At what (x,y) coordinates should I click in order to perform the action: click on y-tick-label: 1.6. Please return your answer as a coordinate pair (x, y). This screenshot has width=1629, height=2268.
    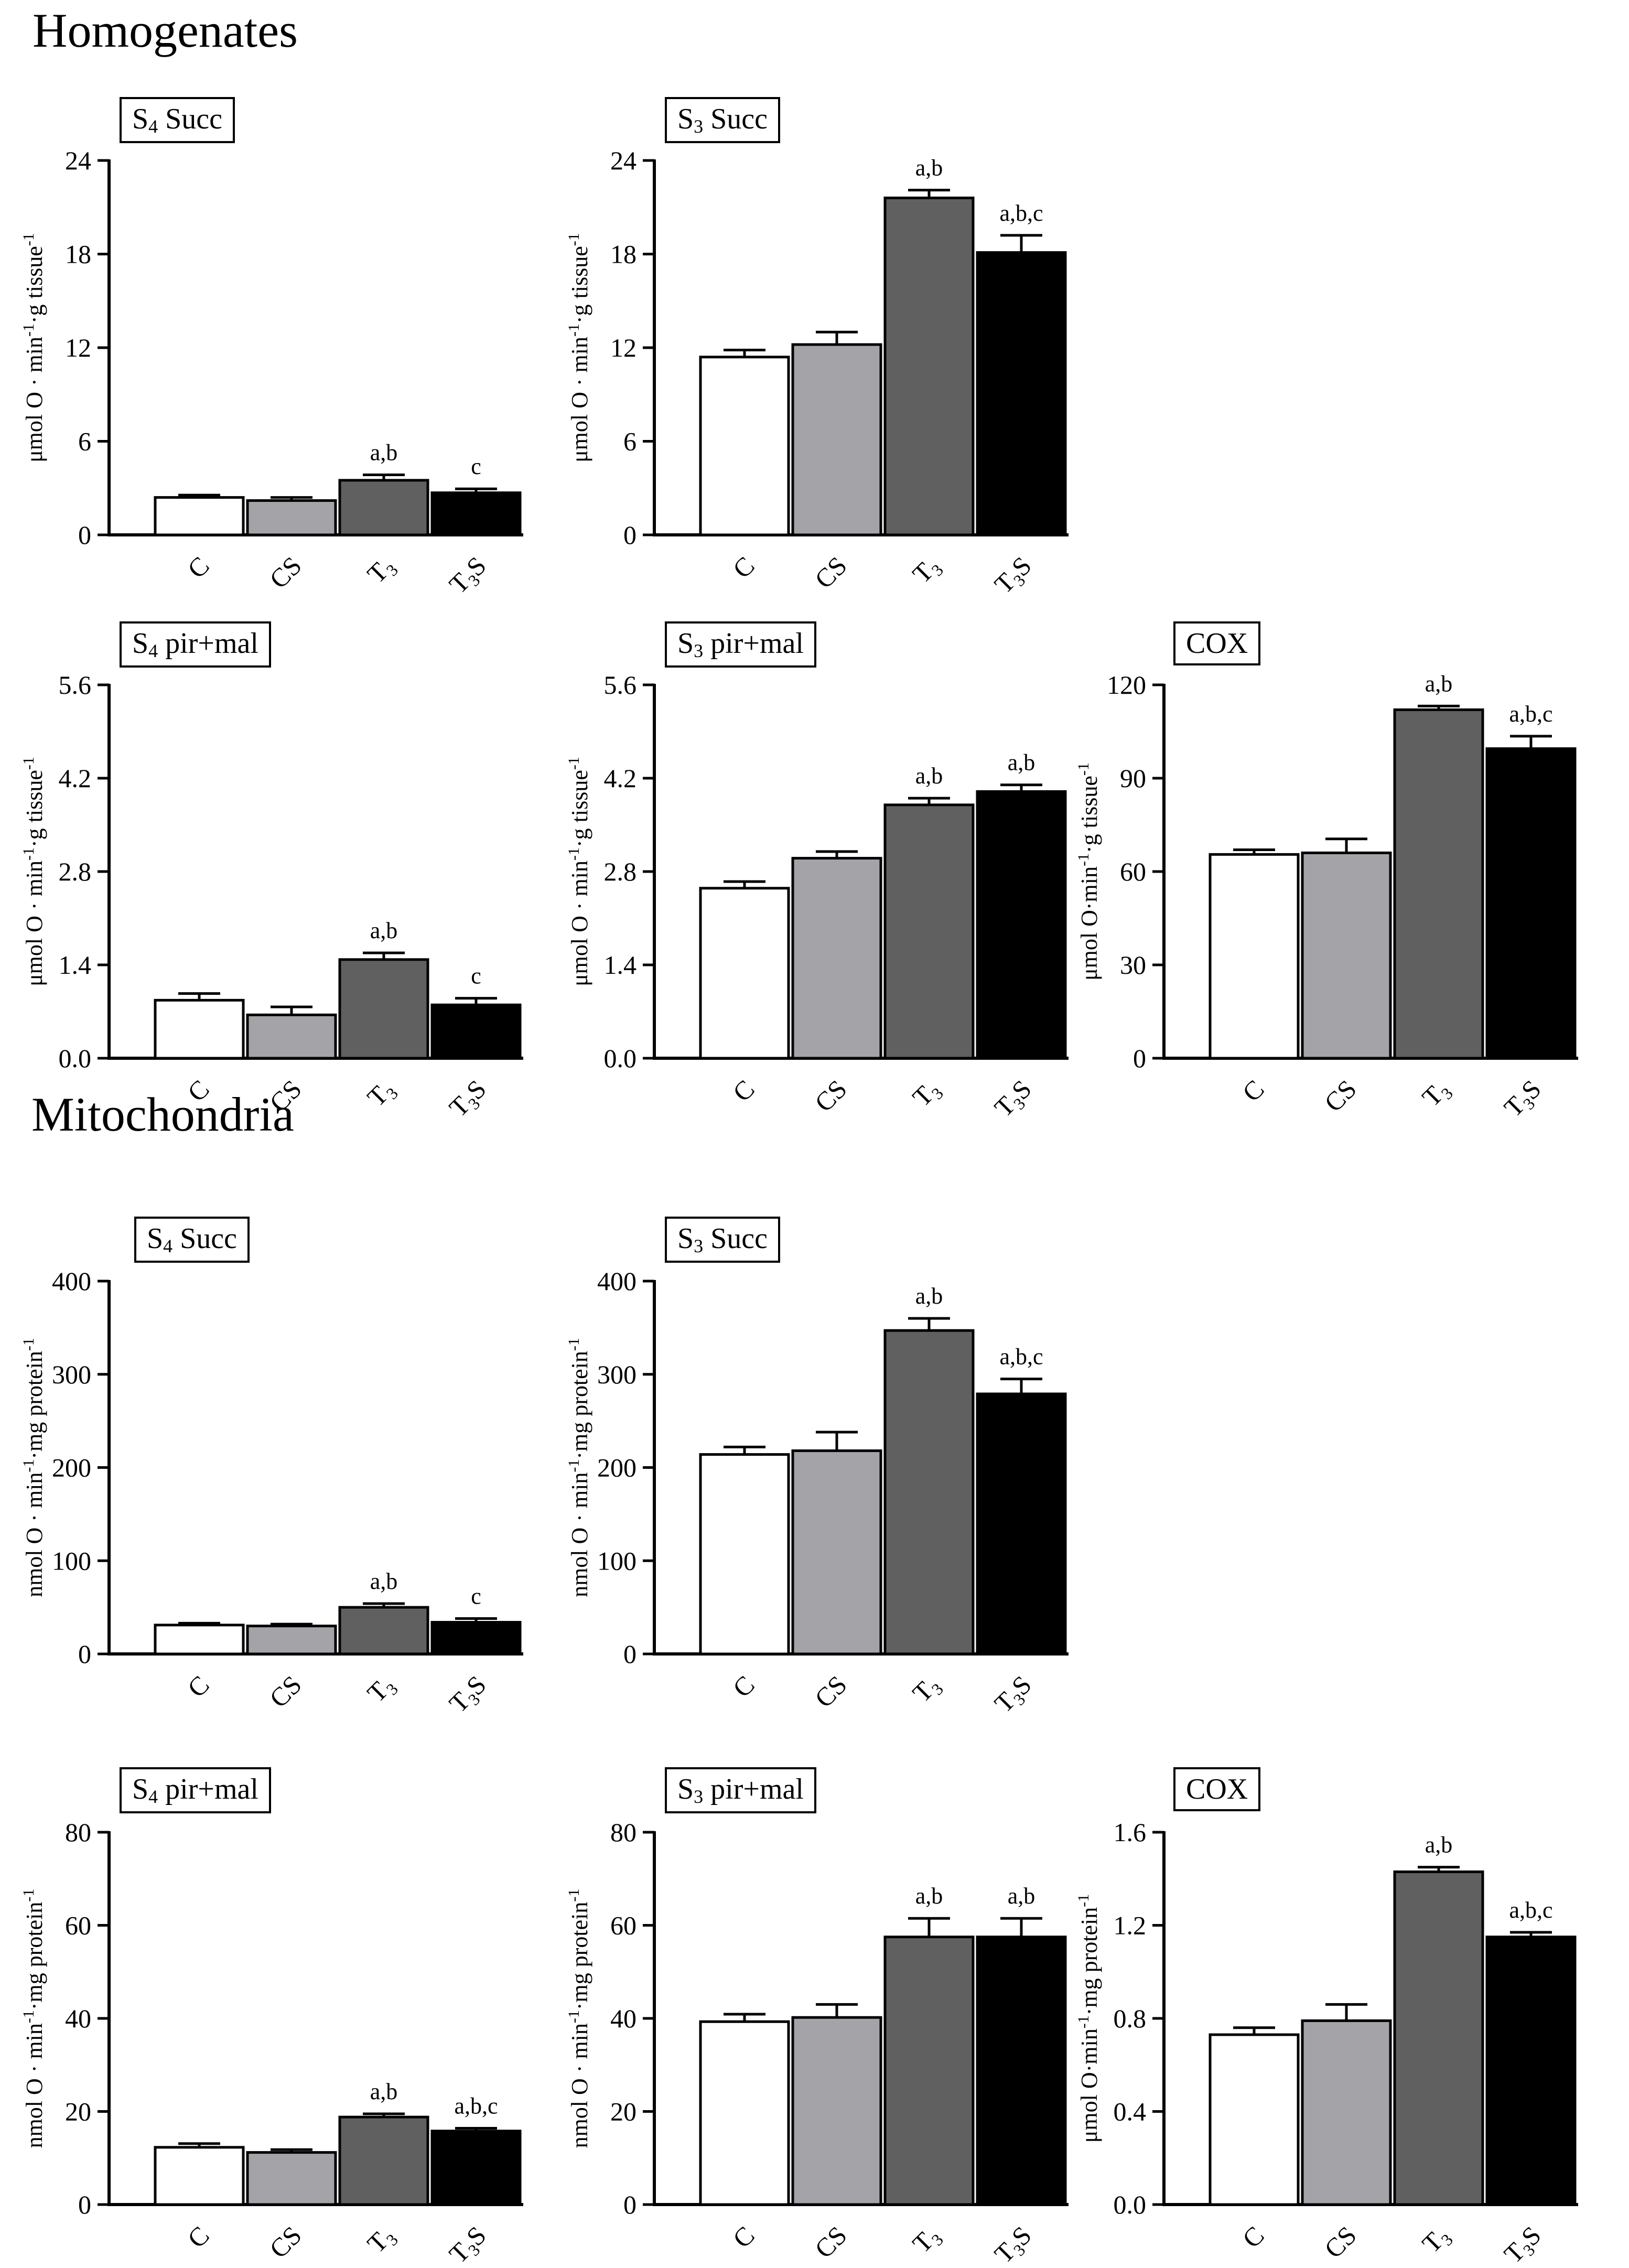
    Looking at the image, I should click on (1130, 1832).